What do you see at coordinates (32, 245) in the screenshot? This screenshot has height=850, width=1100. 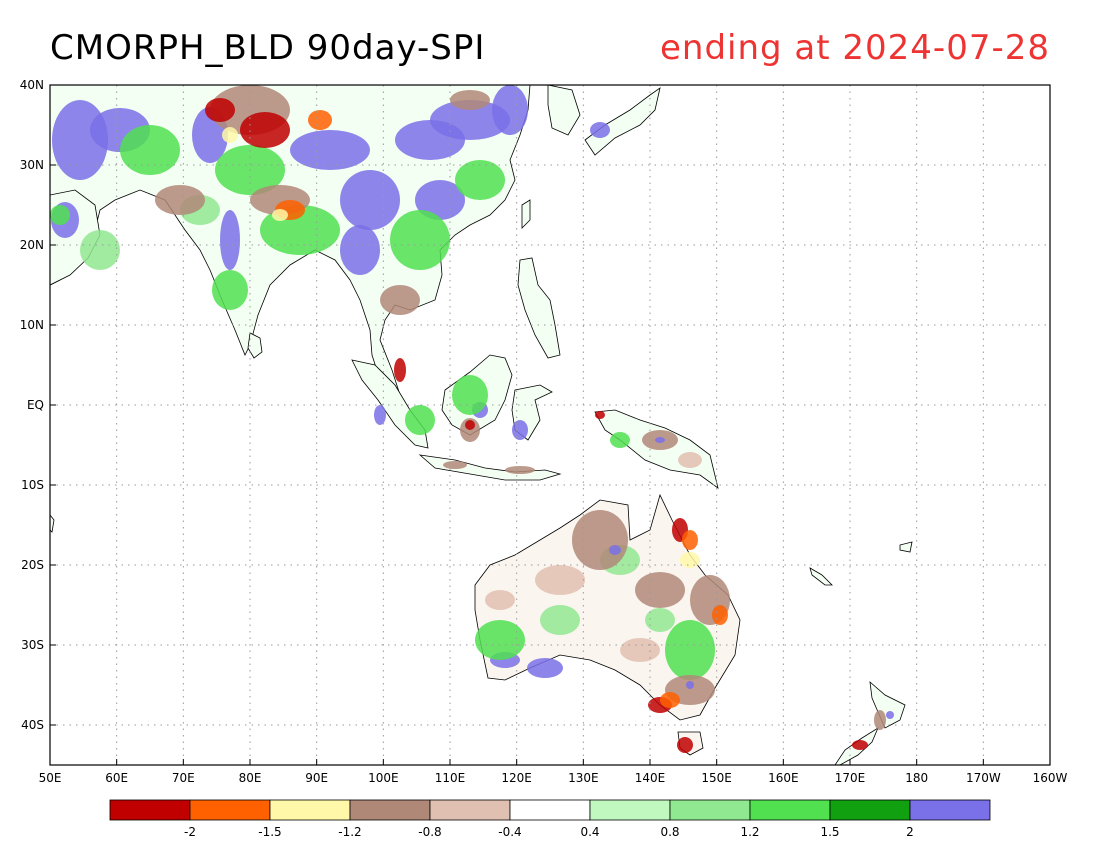 I see `lat-tick-label: 20N` at bounding box center [32, 245].